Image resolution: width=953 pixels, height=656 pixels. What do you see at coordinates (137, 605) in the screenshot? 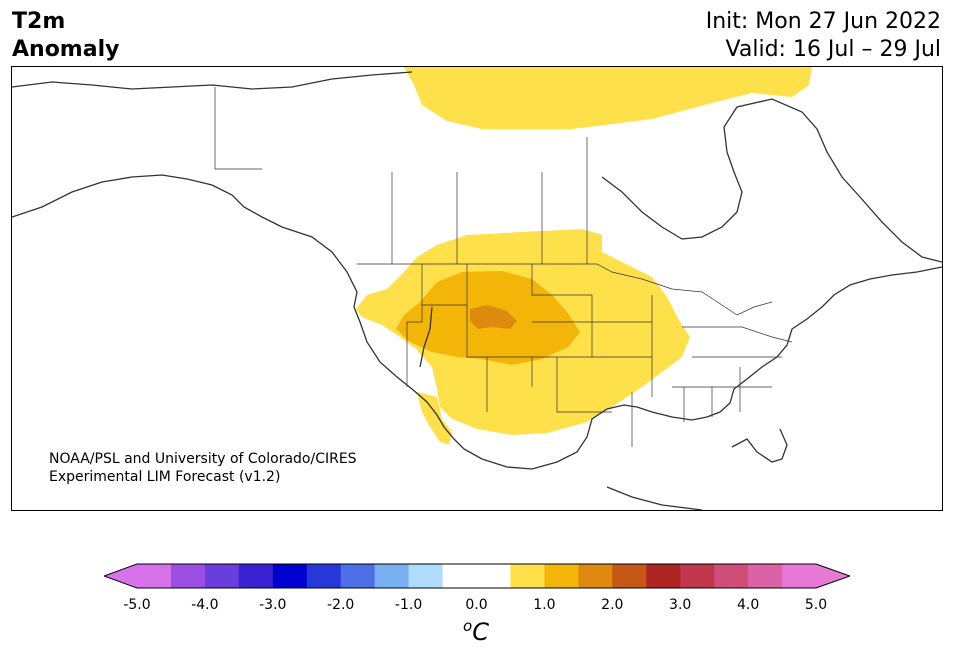
I see `colorbar-tick-label: -5.0` at bounding box center [137, 605].